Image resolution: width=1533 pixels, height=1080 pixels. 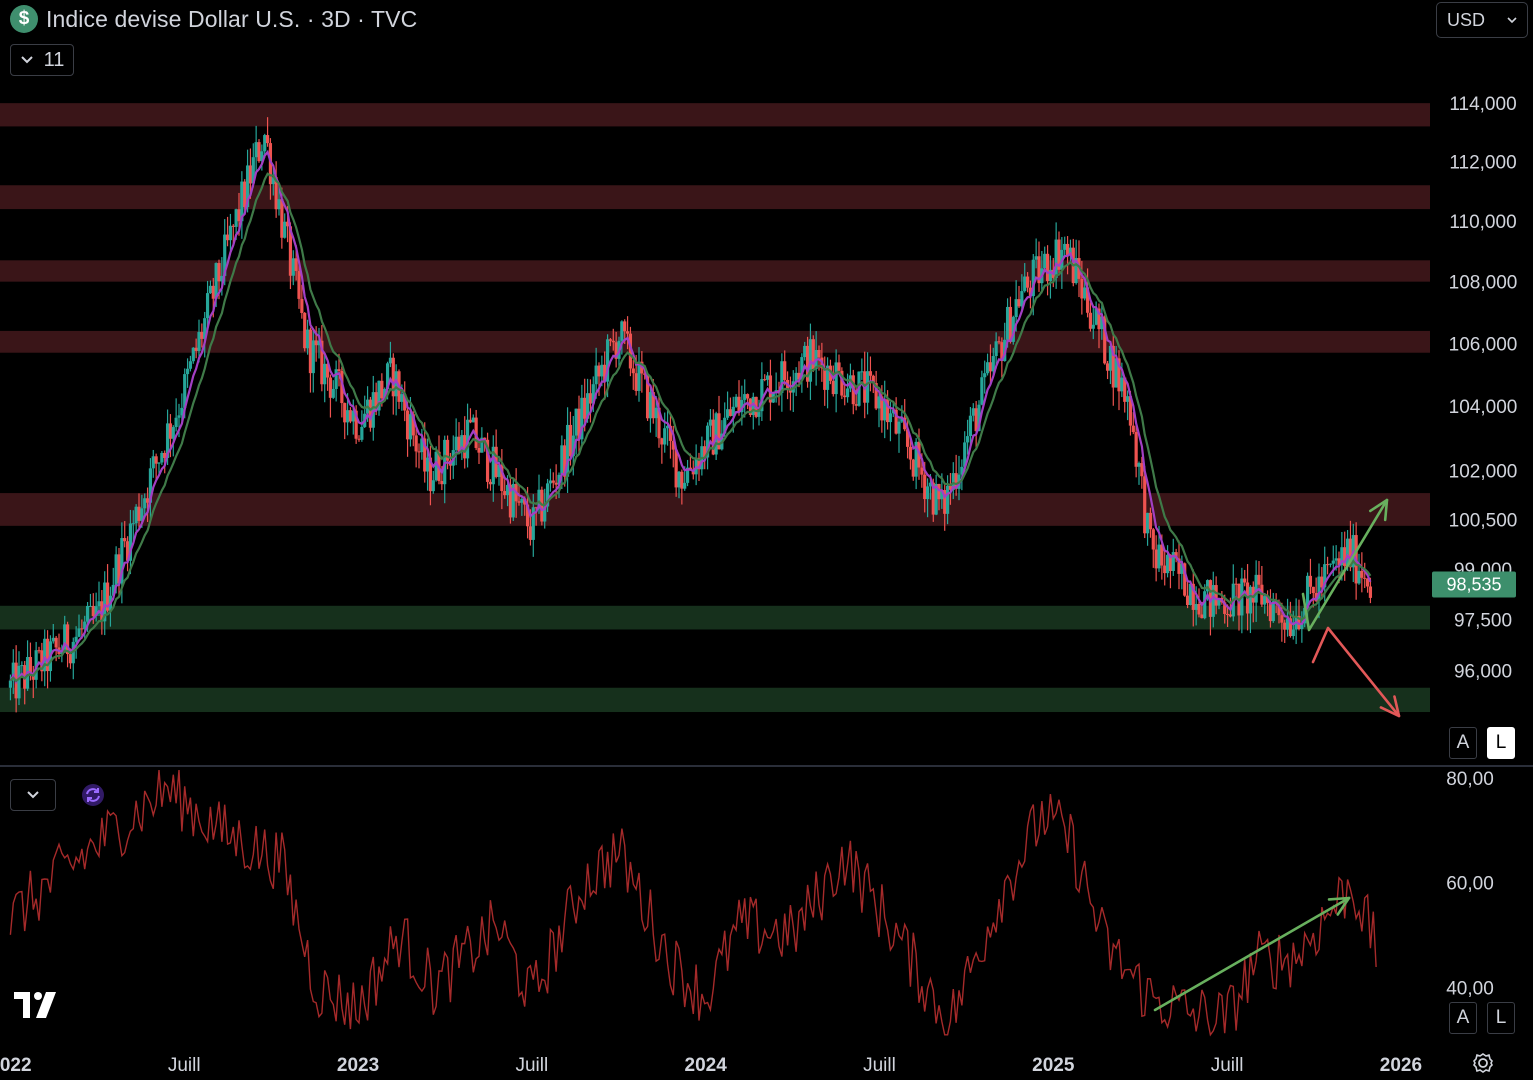 I want to click on time-tick-label: 2024, so click(x=706, y=1065).